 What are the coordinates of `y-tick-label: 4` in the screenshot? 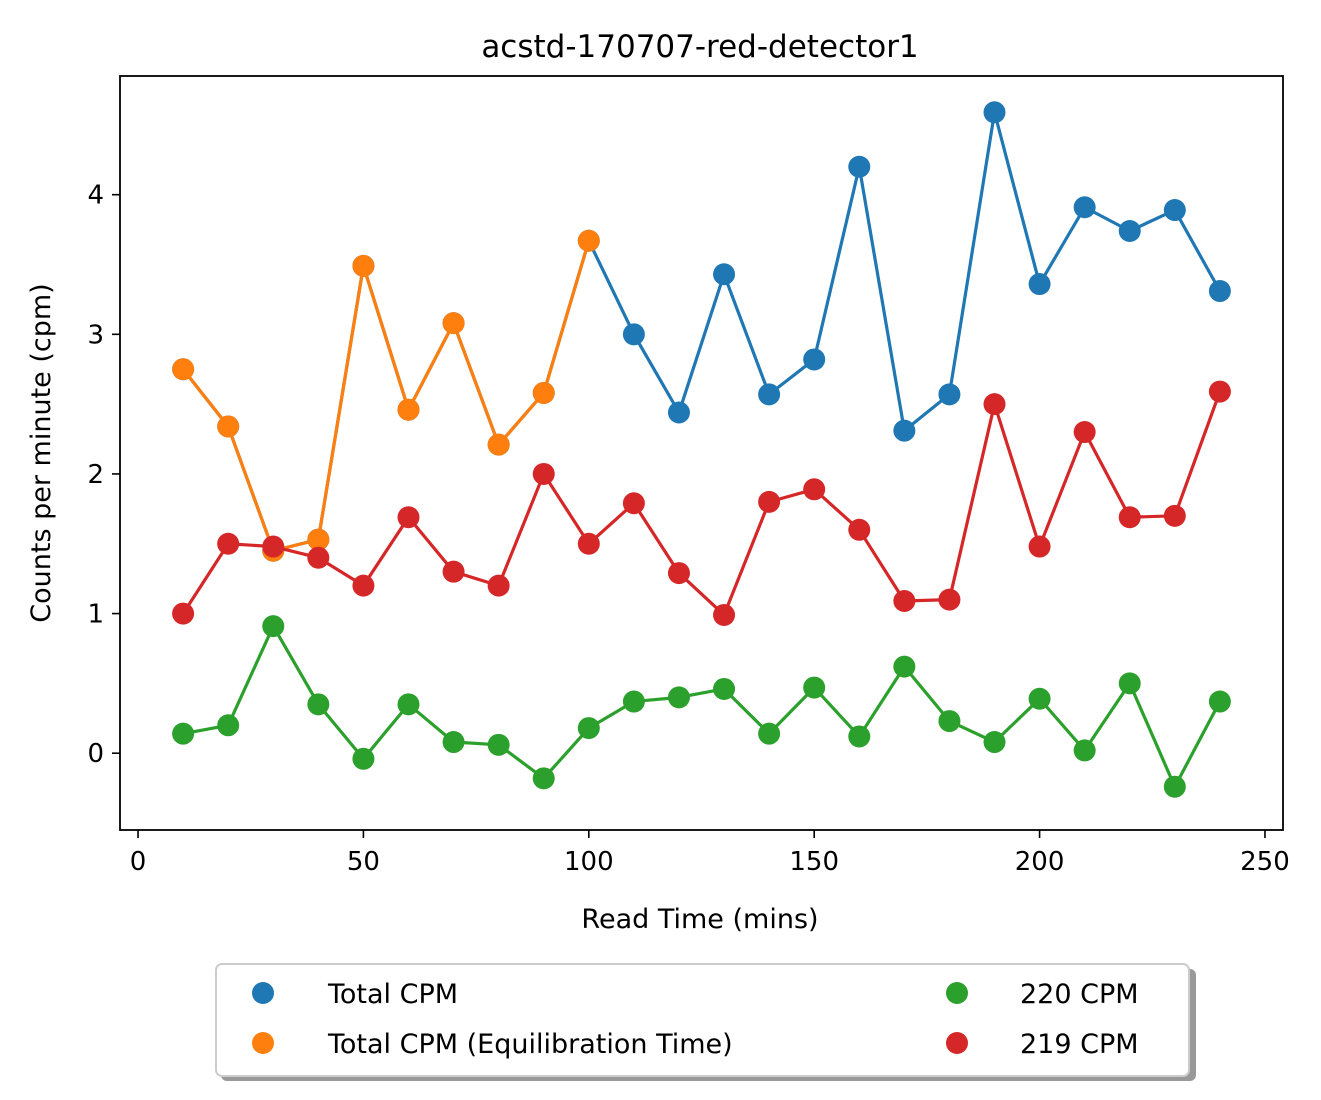 It's located at (95, 196).